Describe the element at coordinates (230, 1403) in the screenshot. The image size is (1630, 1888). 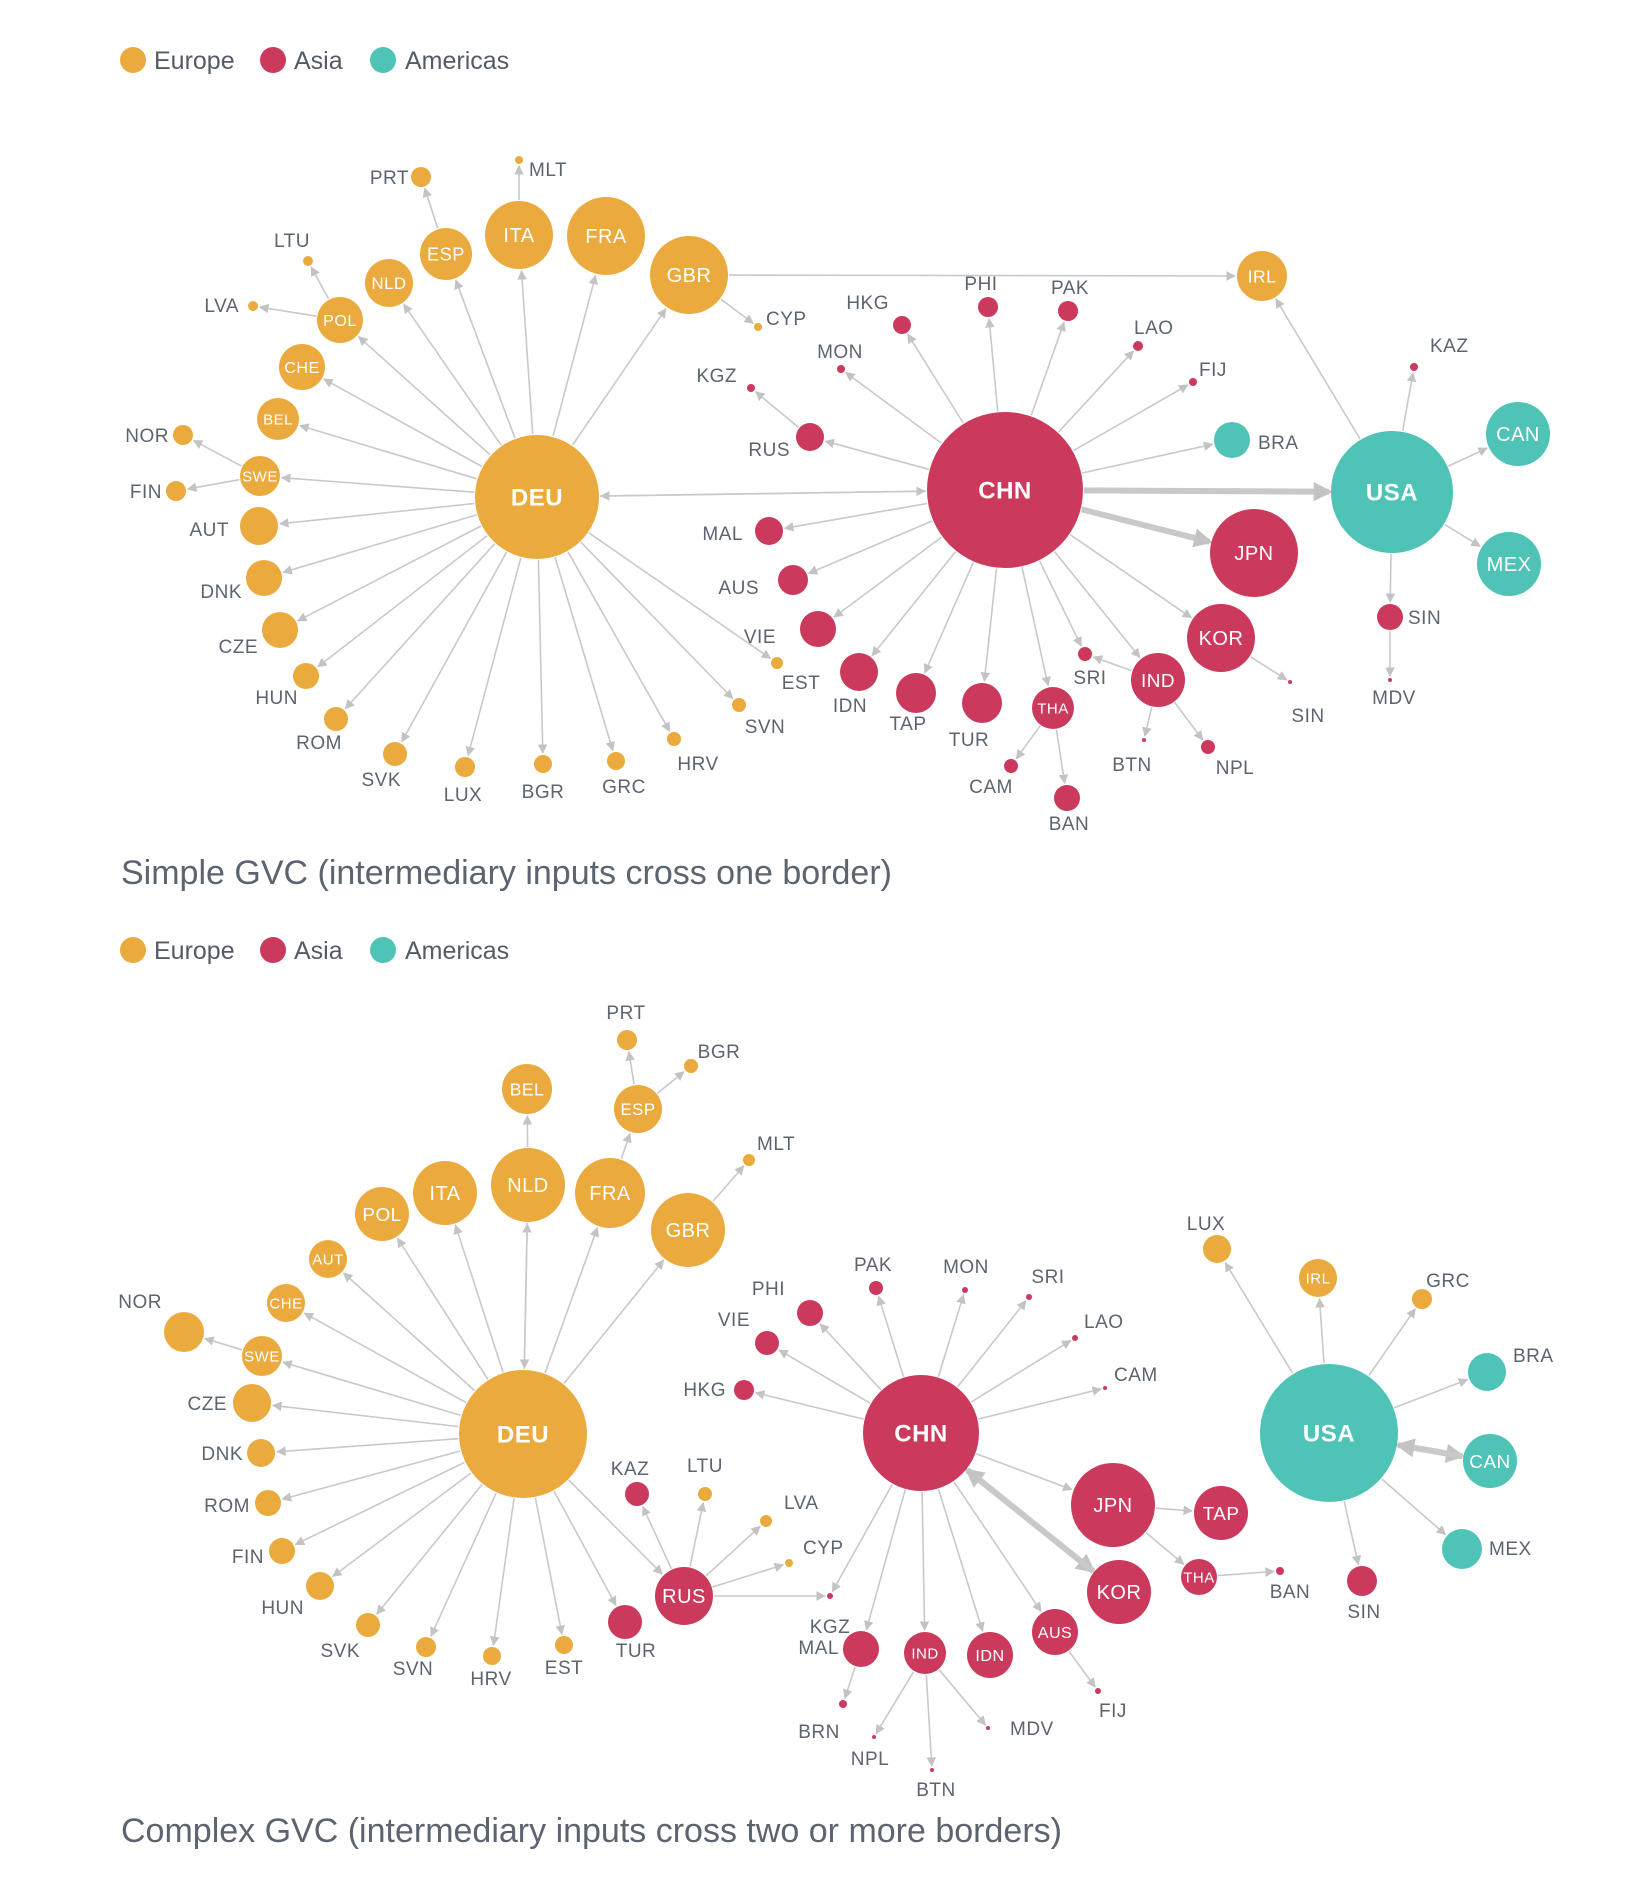
I see `node-cze: CZE` at that location.